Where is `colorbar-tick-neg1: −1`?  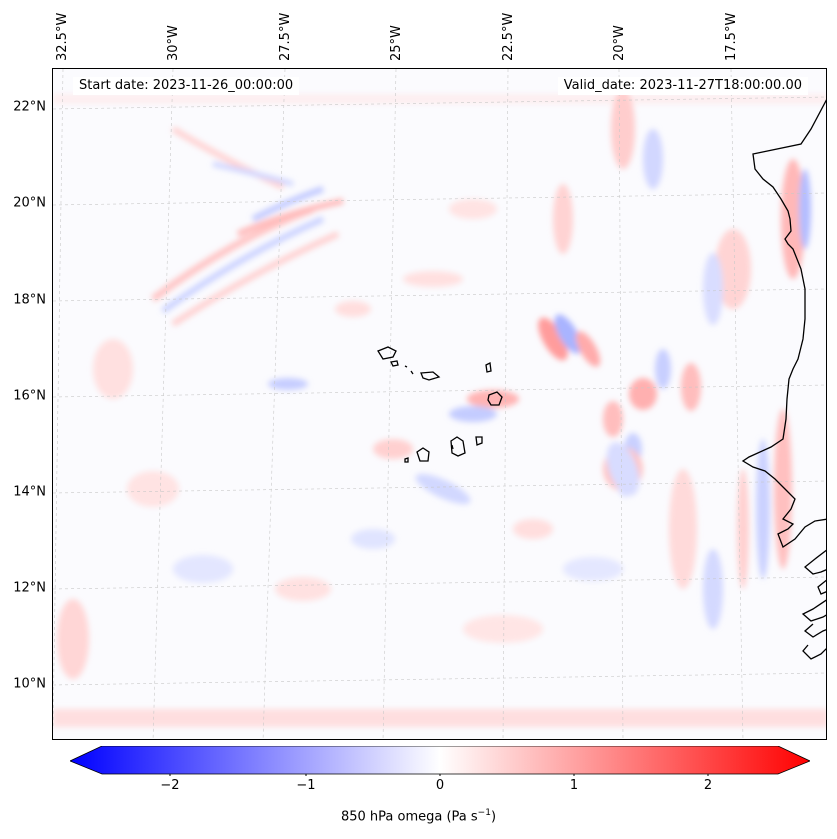 colorbar-tick-neg1: −1 is located at coordinates (306, 785).